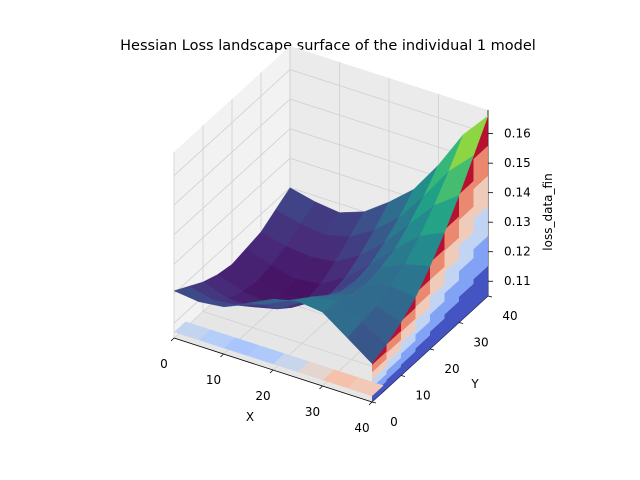  Describe the element at coordinates (361, 428) in the screenshot. I see `x-tick-label: 40` at that location.